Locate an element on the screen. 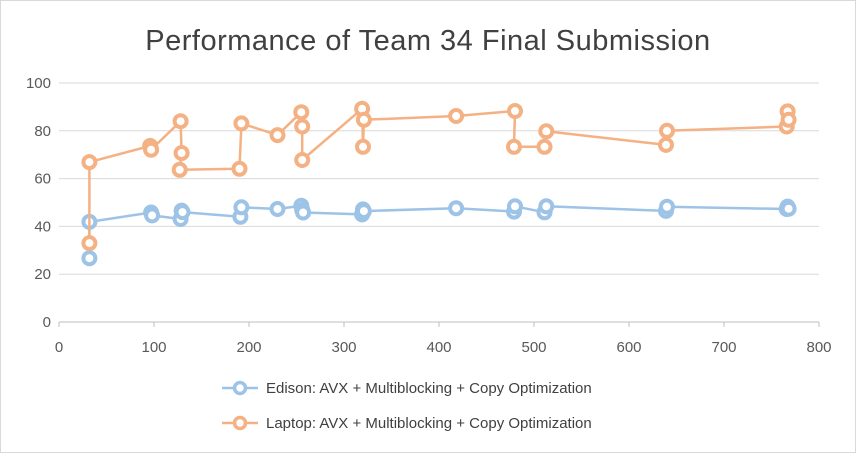 The width and height of the screenshot is (856, 453). x-tick-label: 700 is located at coordinates (723, 347).